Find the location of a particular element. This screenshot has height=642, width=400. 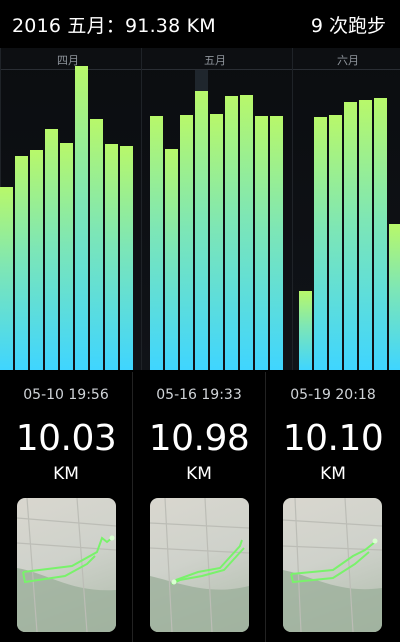

run-distance: 10.98 is located at coordinates (199, 438).